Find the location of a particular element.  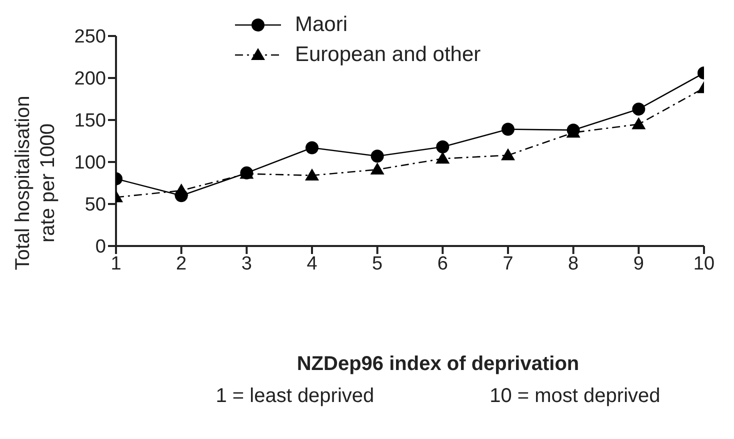

y-tick-label: 150 is located at coordinates (90, 121).